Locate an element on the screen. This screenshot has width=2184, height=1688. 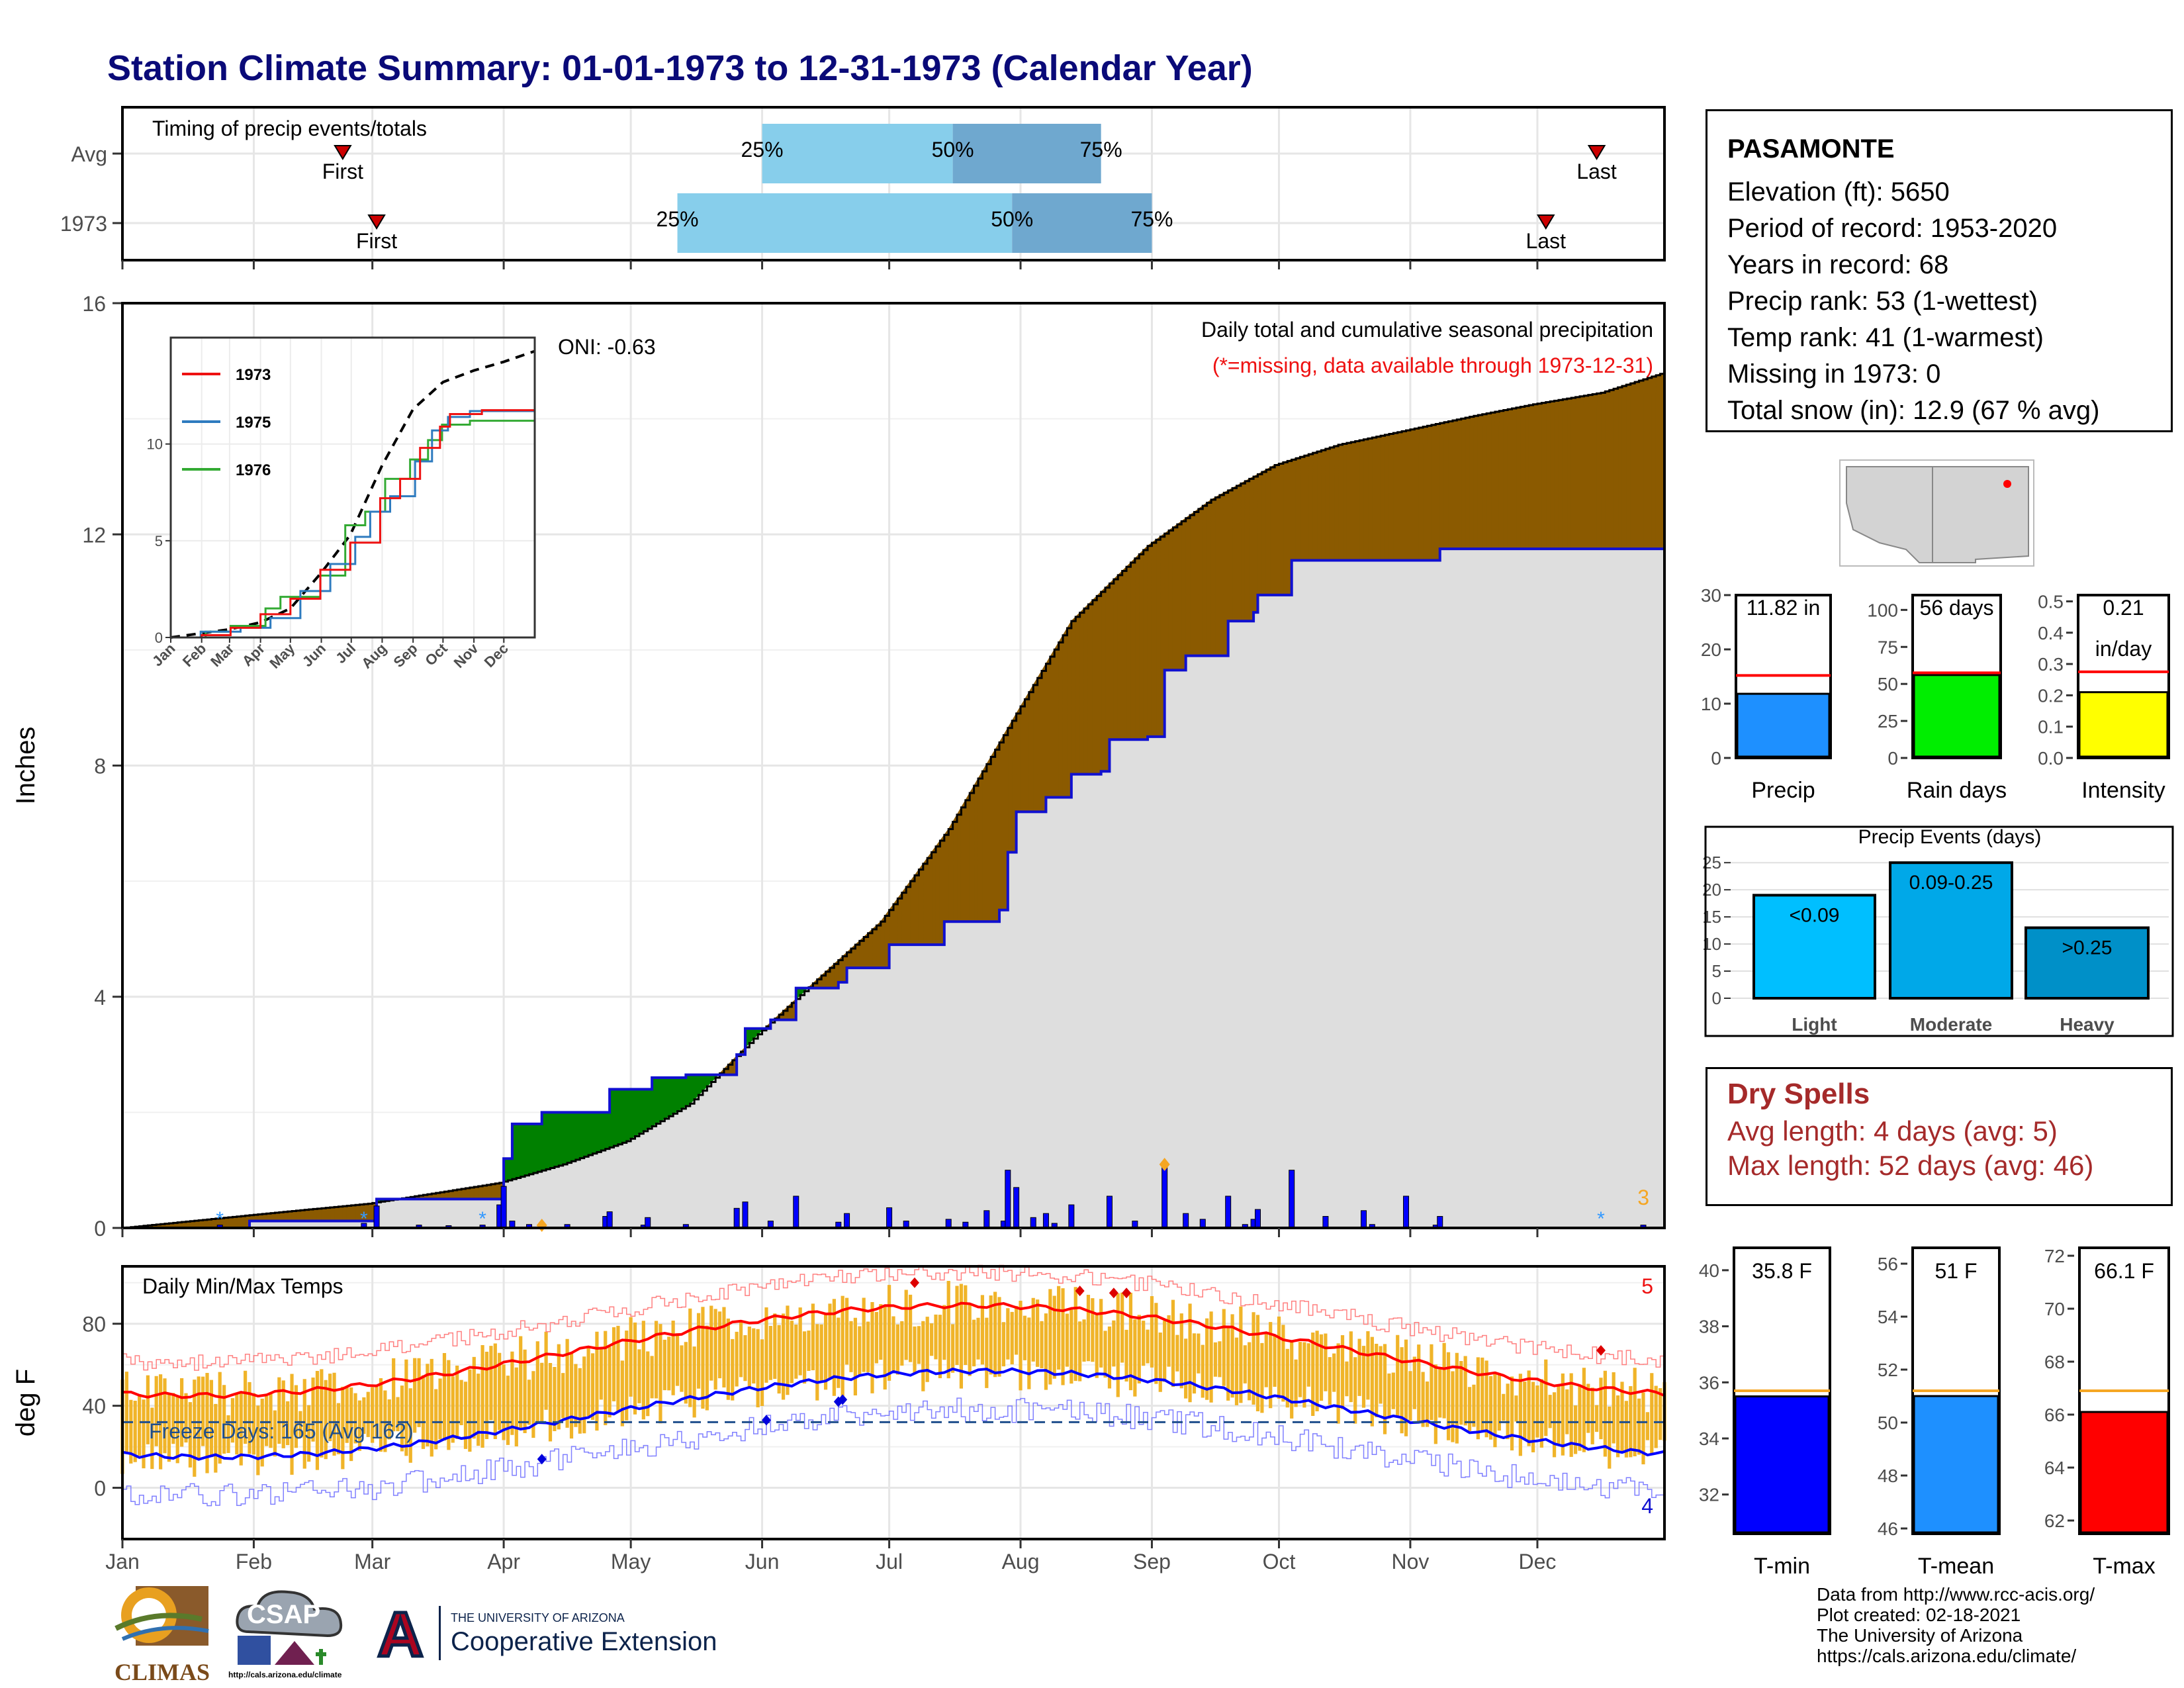
record-high-line is located at coordinates (893, 1317).